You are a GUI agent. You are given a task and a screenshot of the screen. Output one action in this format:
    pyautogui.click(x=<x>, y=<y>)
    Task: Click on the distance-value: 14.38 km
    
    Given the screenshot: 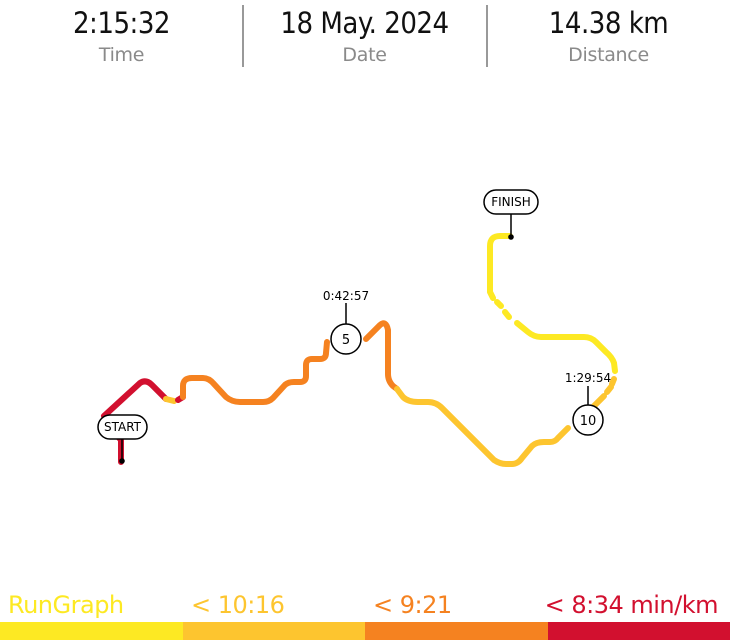 What is the action you would take?
    pyautogui.click(x=608, y=23)
    